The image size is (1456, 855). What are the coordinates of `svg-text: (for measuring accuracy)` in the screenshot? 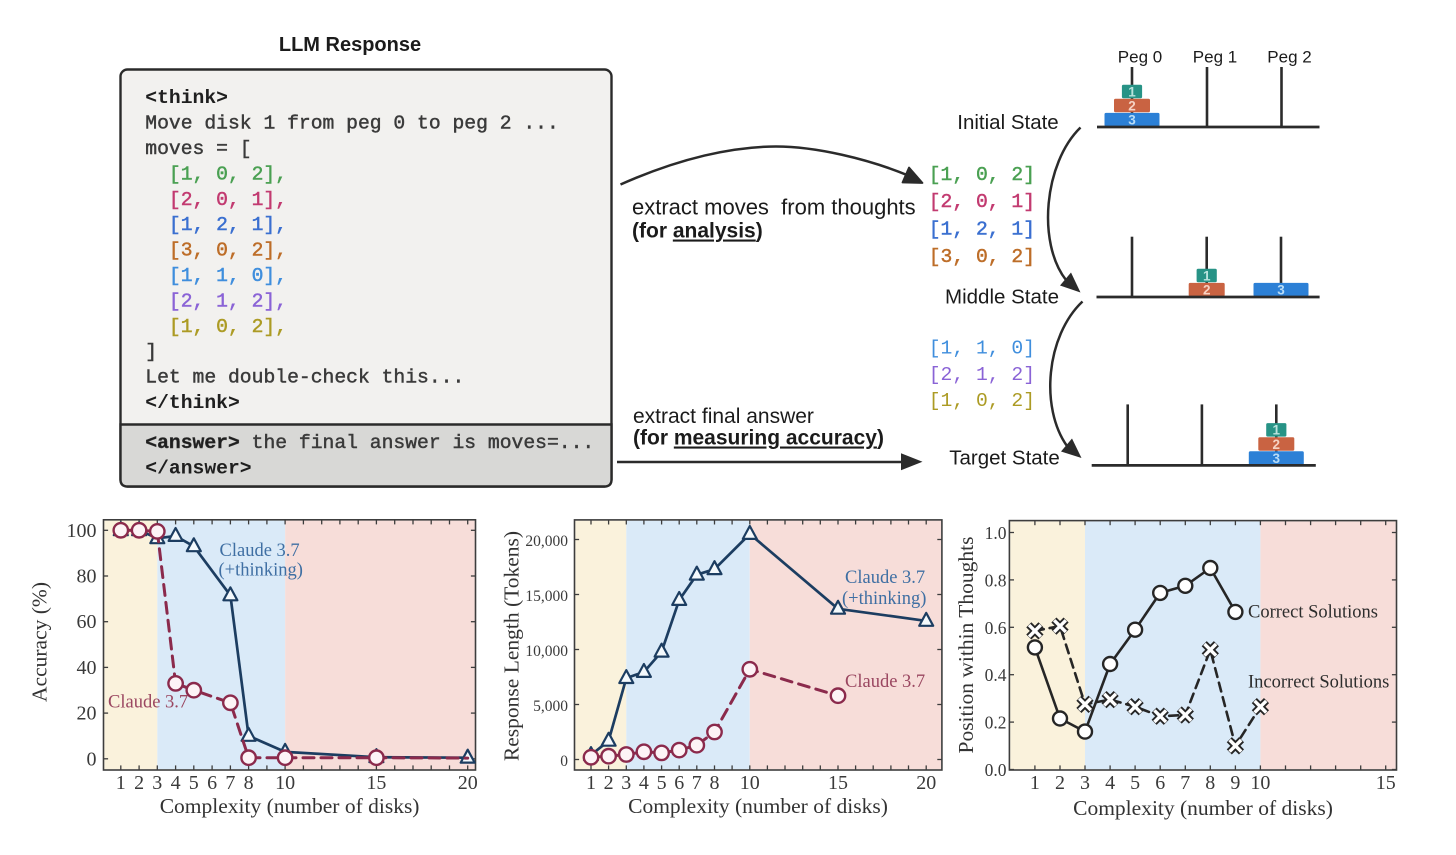 It's located at (758, 438).